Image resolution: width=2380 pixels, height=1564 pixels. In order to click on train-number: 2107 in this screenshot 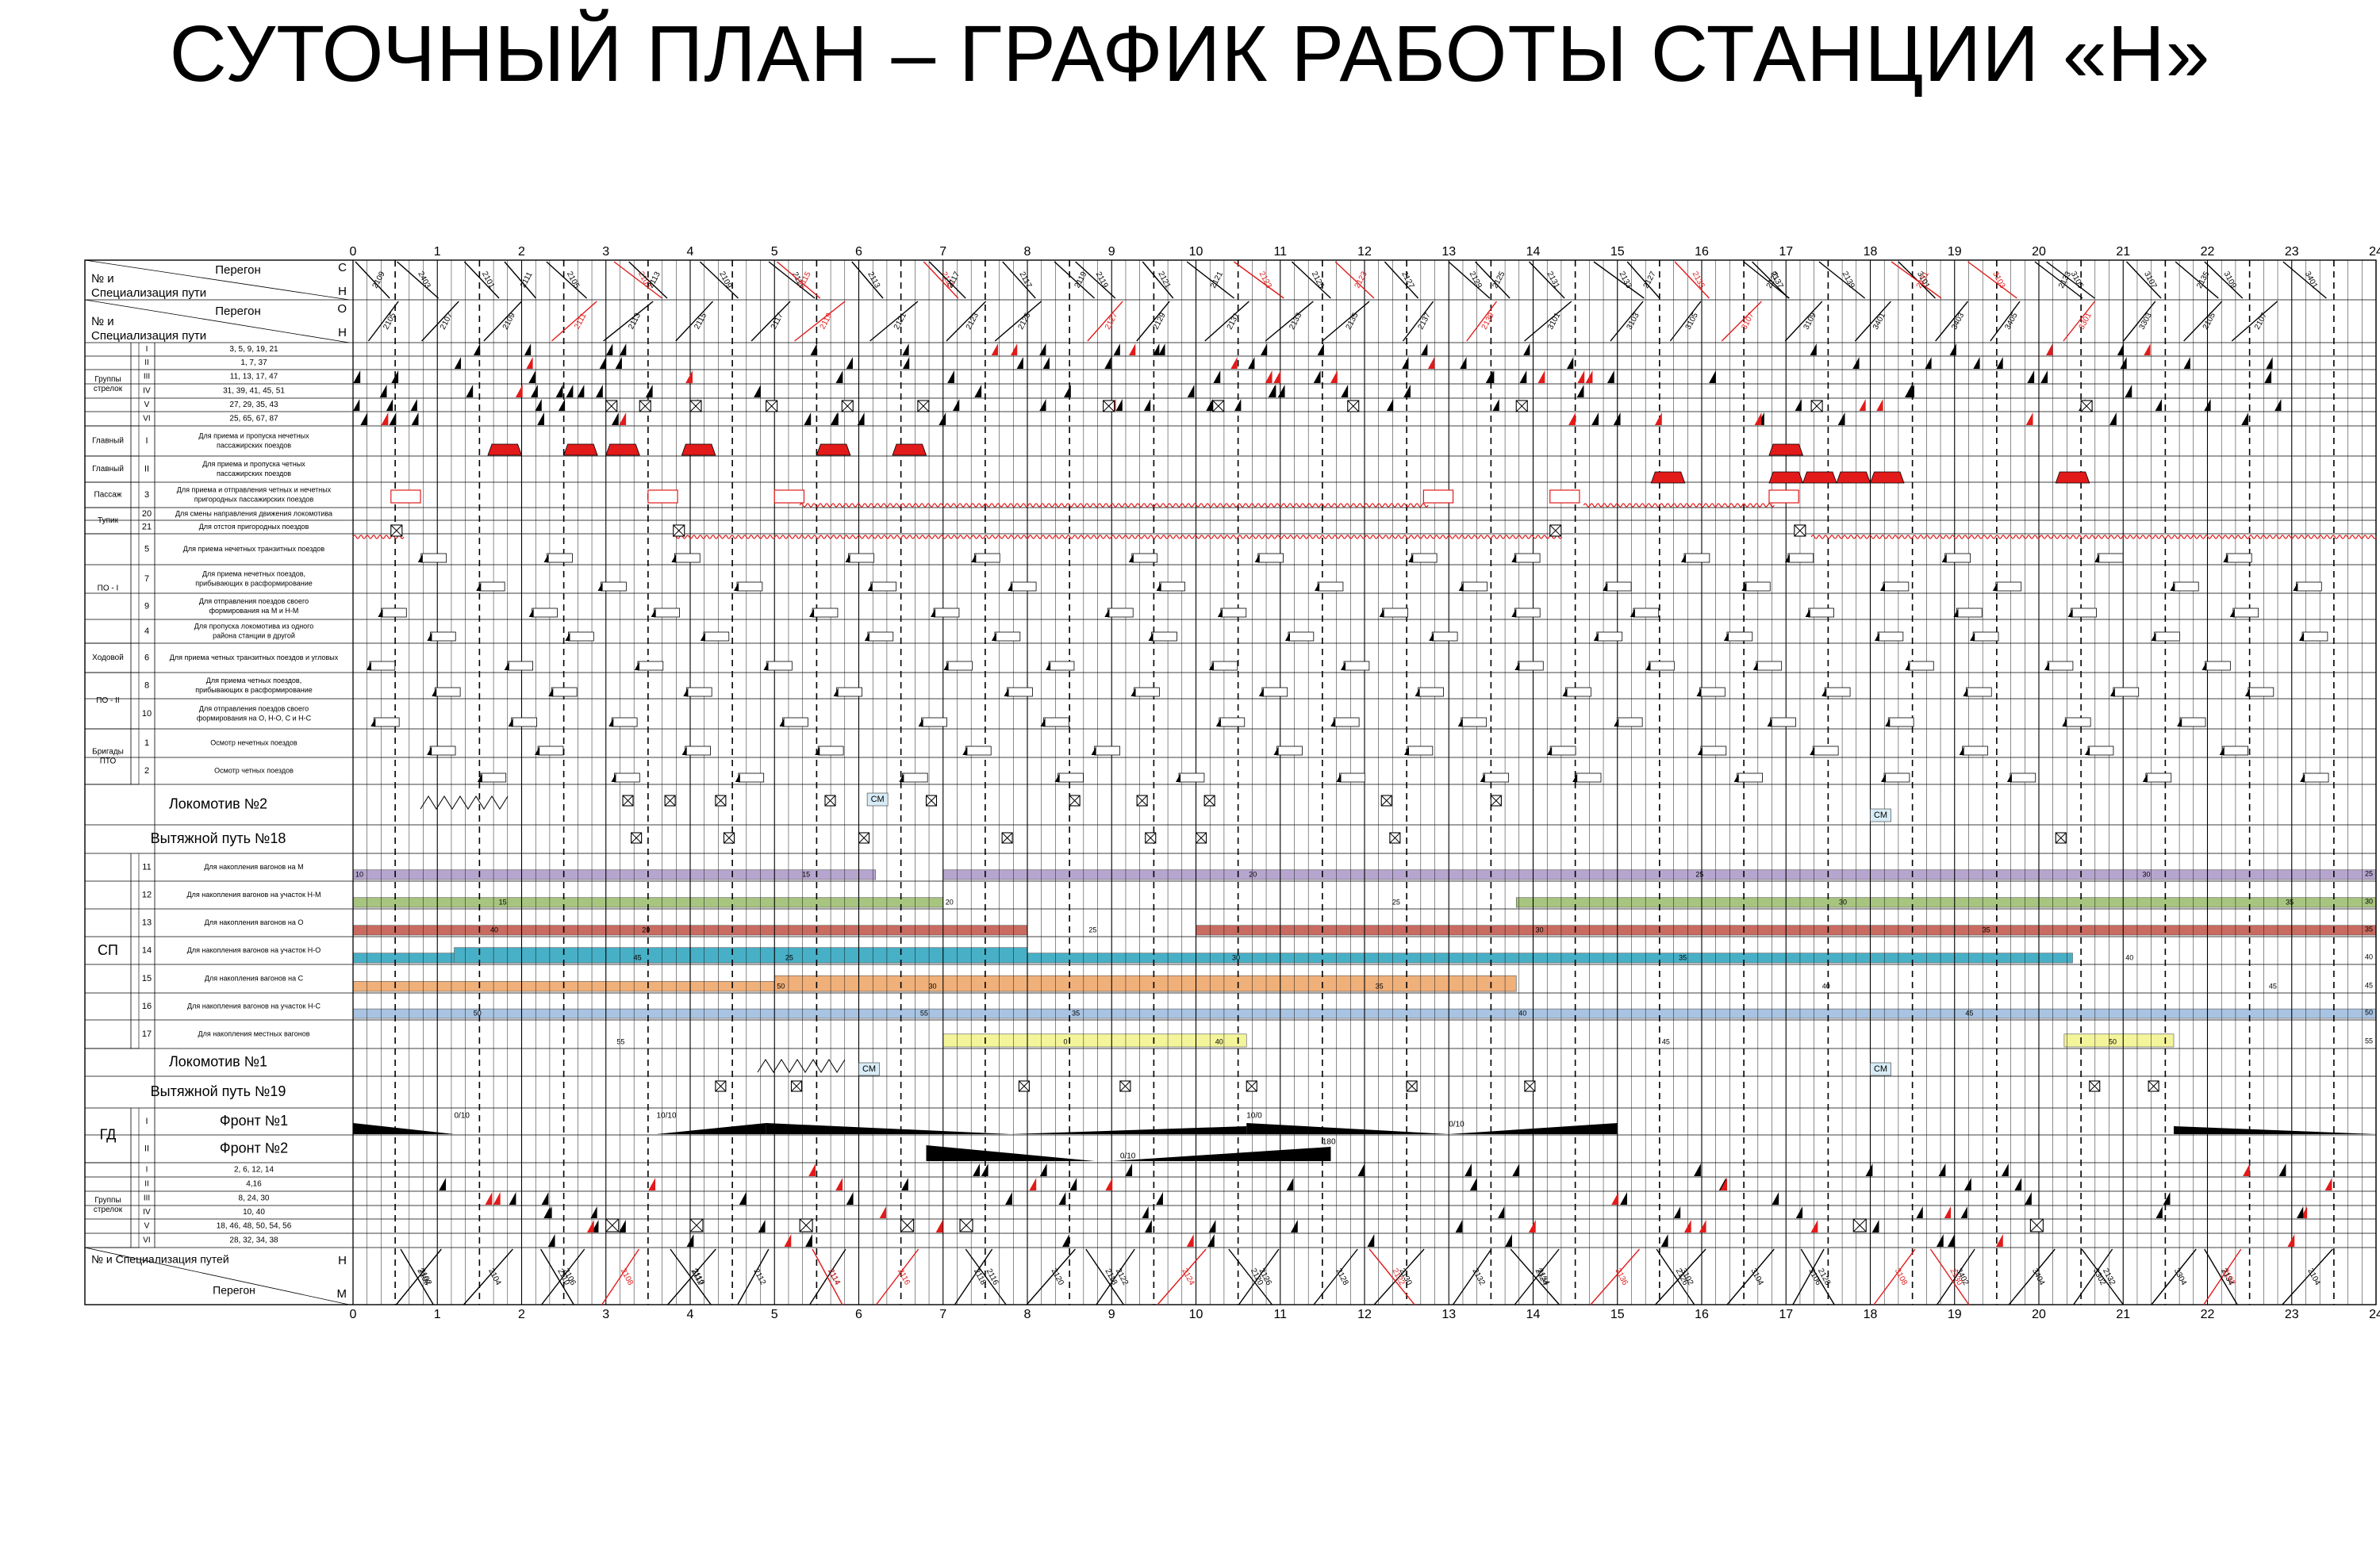, I will do `click(2261, 321)`.